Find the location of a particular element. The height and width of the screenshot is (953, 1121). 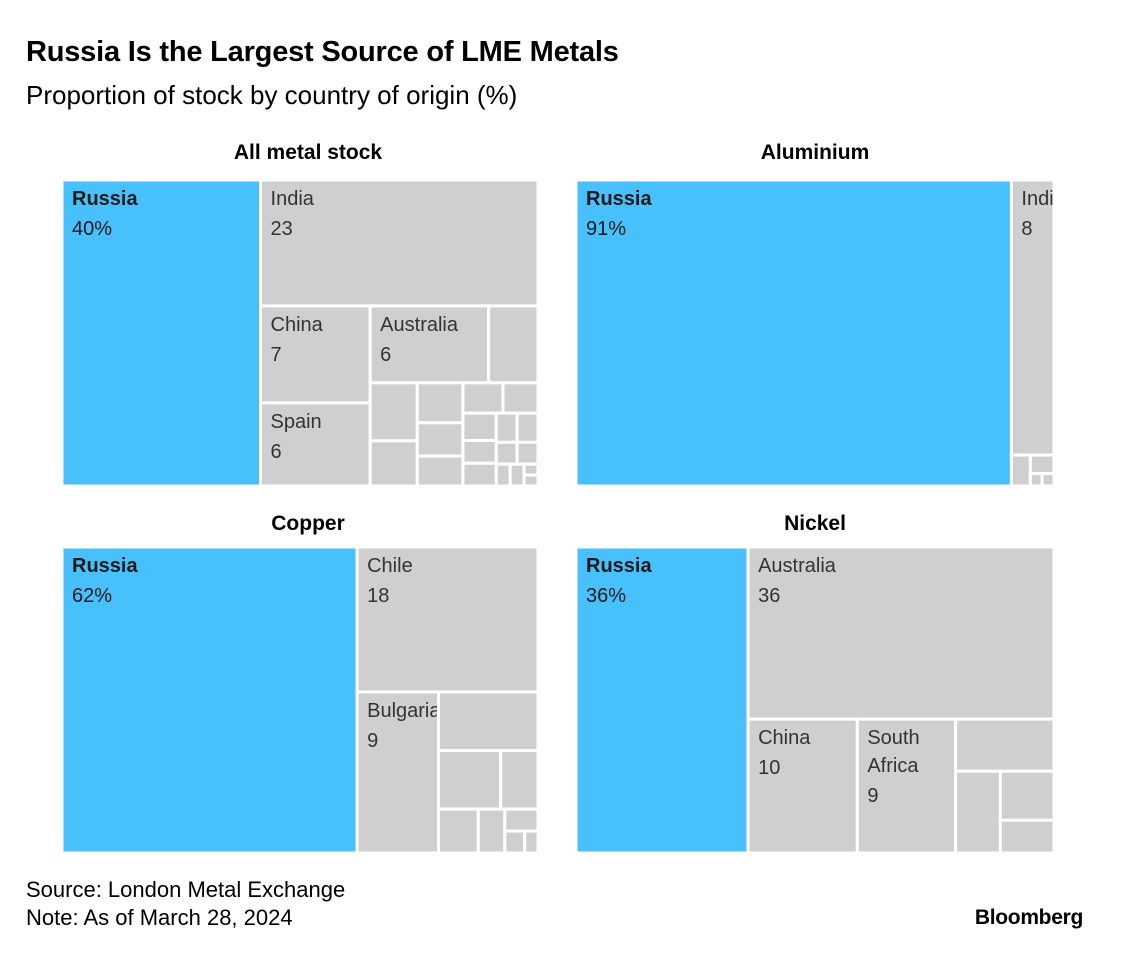

treemap-value: 9 is located at coordinates (872, 796).